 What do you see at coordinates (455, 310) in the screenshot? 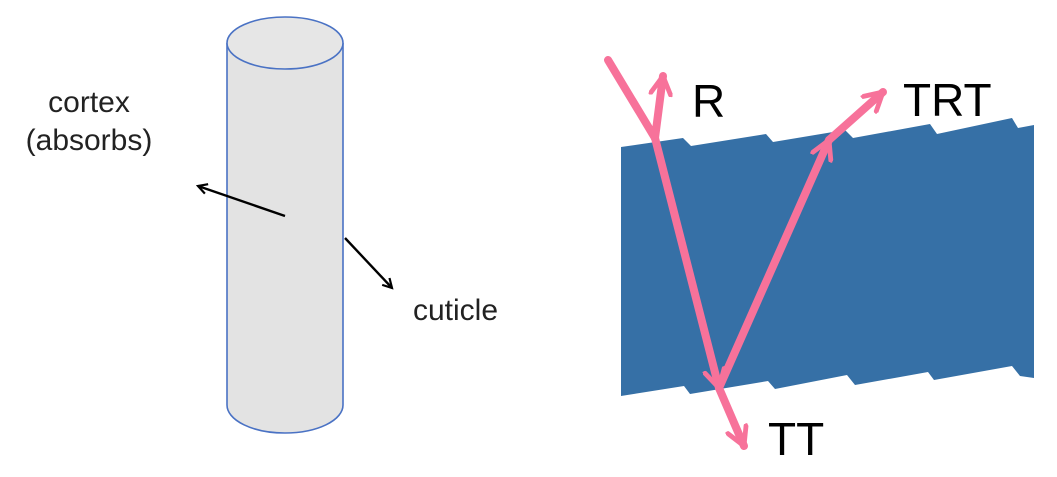
I see `cuticle-label: cuticle` at bounding box center [455, 310].